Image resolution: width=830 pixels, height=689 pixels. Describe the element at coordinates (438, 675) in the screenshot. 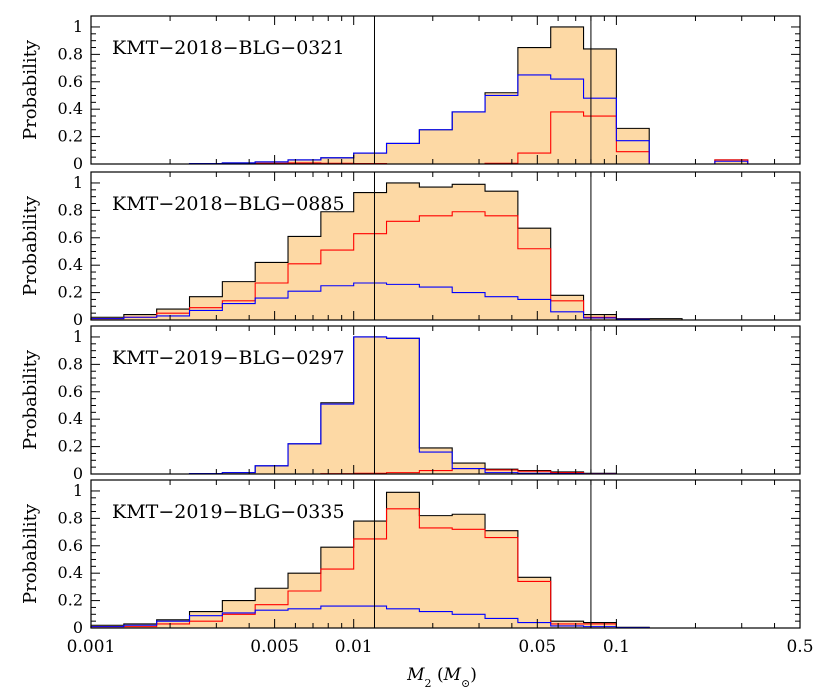

I see `x-axis-label-unit-open: (` at that location.